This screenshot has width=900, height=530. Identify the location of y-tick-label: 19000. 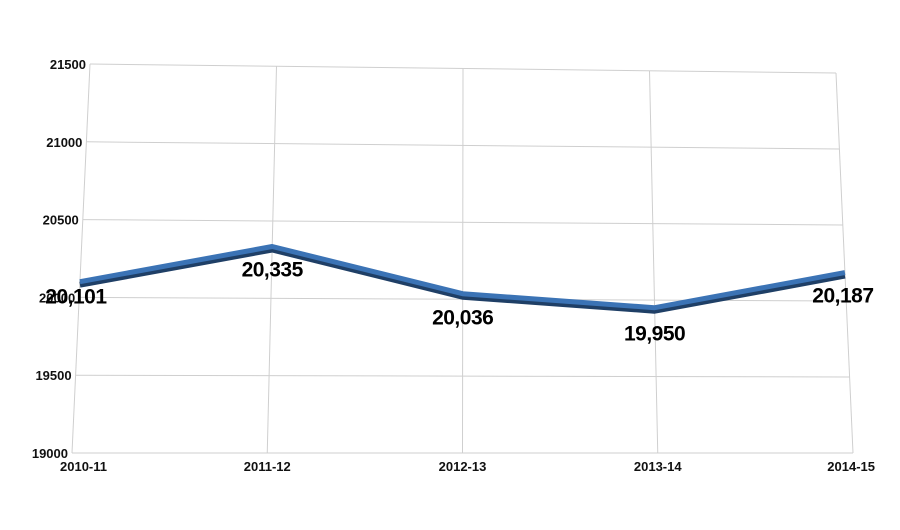
(50, 453).